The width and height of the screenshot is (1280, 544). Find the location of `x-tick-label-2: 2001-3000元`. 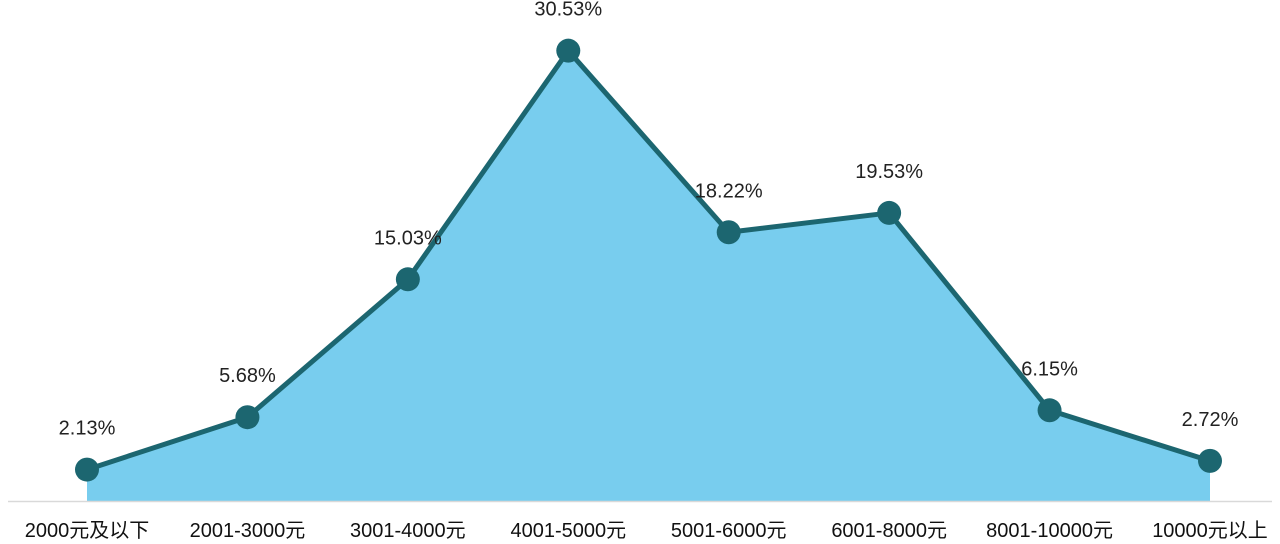

x-tick-label-2: 2001-3000元 is located at coordinates (248, 531).